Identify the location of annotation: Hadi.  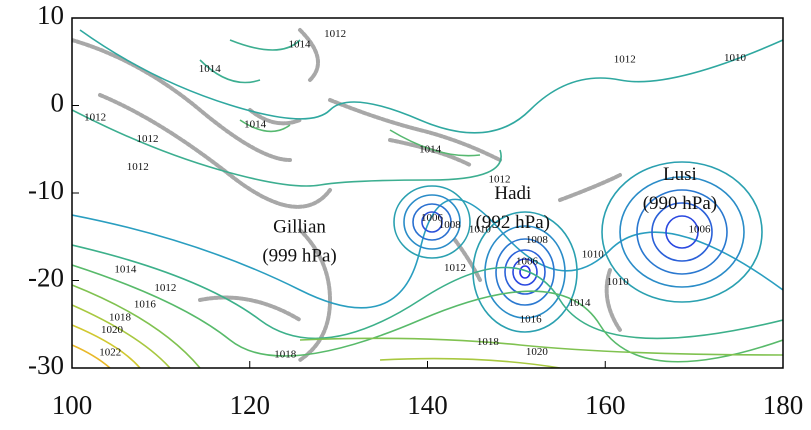
(512, 193).